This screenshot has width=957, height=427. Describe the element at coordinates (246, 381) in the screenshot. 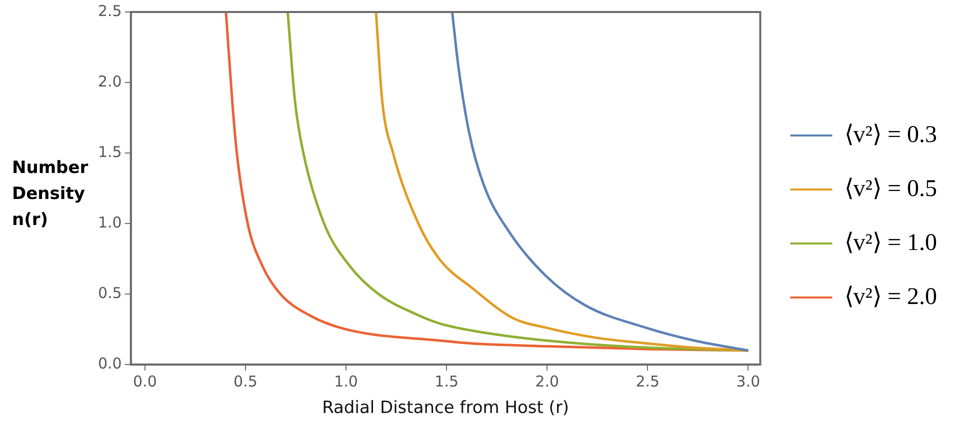

I see `x-tick-label: 0.5` at that location.